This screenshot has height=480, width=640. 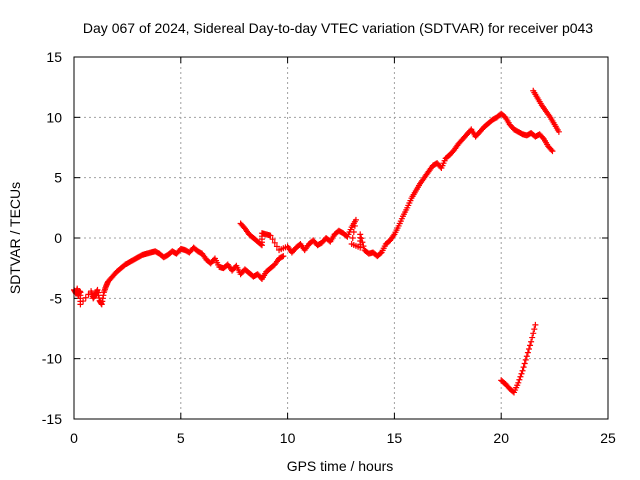 What do you see at coordinates (181, 438) in the screenshot?
I see `x-tick-label: 5` at bounding box center [181, 438].